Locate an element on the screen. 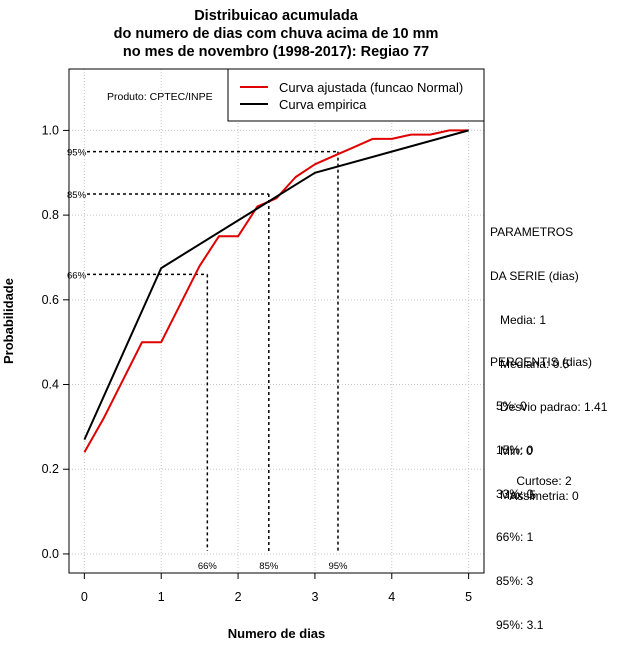 This screenshot has height=660, width=640. percentile-item: 15%: 0 is located at coordinates (515, 449).